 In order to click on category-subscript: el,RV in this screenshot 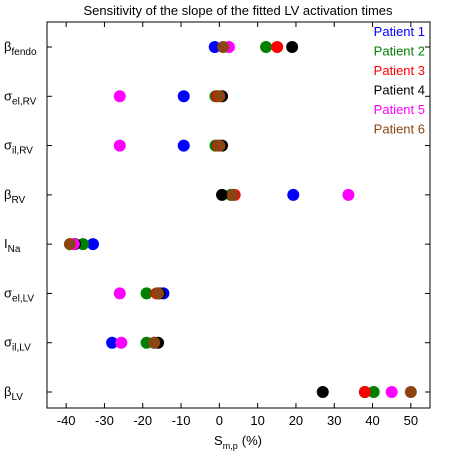, I will do `click(24, 101)`.